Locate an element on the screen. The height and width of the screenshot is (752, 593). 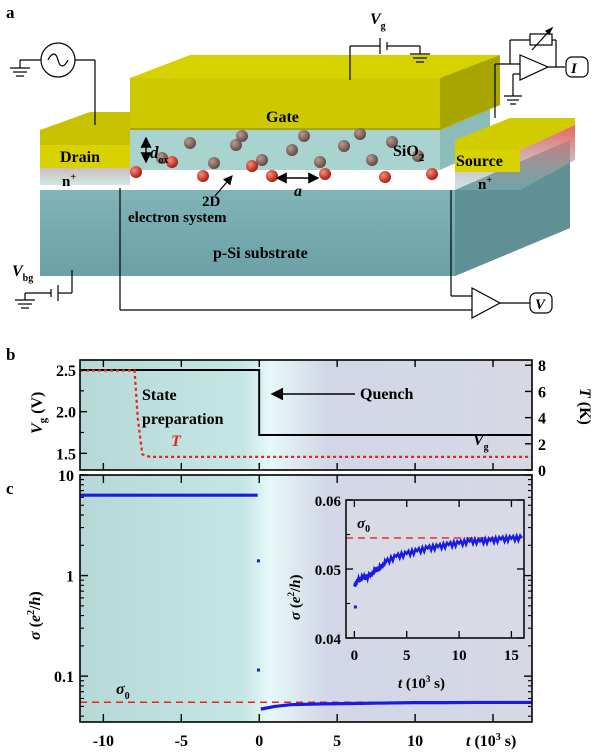
right-tick-label: 2 is located at coordinates (542, 445).